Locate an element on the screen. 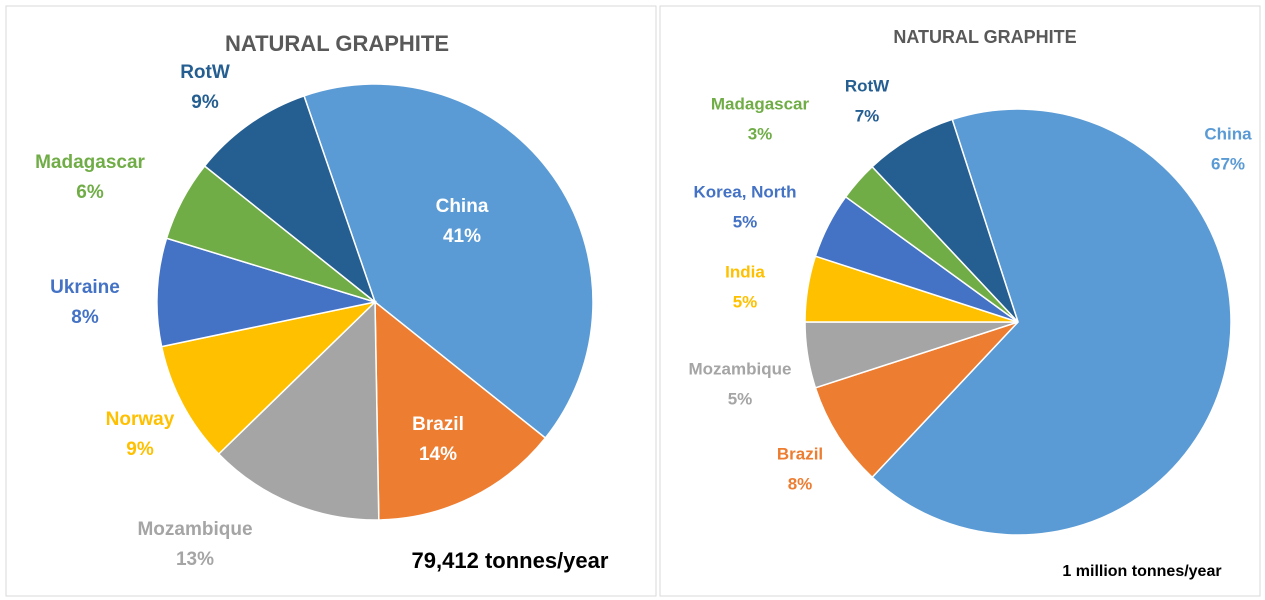  slice-value: 7% is located at coordinates (867, 115).